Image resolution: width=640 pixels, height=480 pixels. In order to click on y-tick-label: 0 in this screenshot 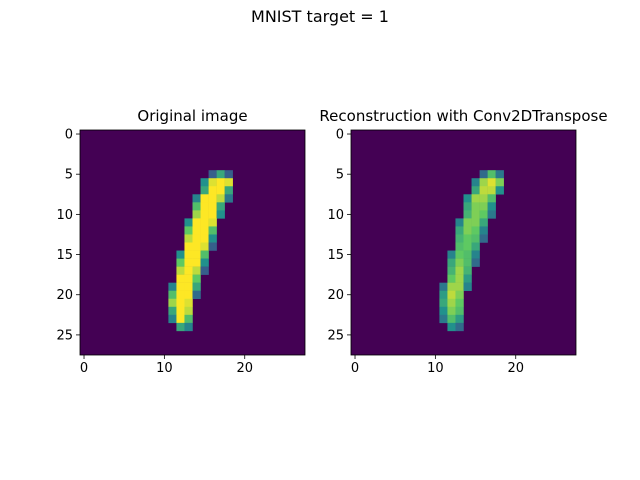, I will do `click(69, 135)`.